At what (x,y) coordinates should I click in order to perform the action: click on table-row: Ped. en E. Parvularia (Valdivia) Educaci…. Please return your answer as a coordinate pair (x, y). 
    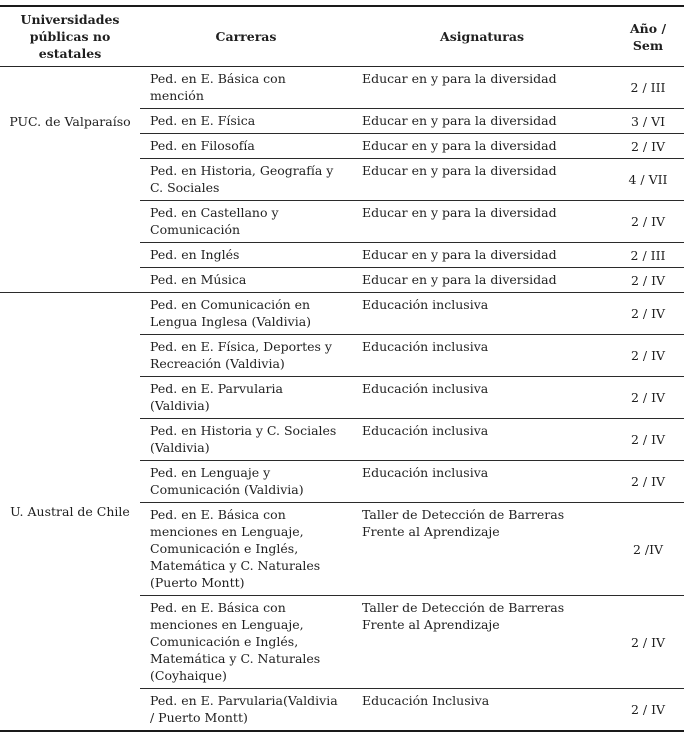
    Looking at the image, I should click on (342, 397).